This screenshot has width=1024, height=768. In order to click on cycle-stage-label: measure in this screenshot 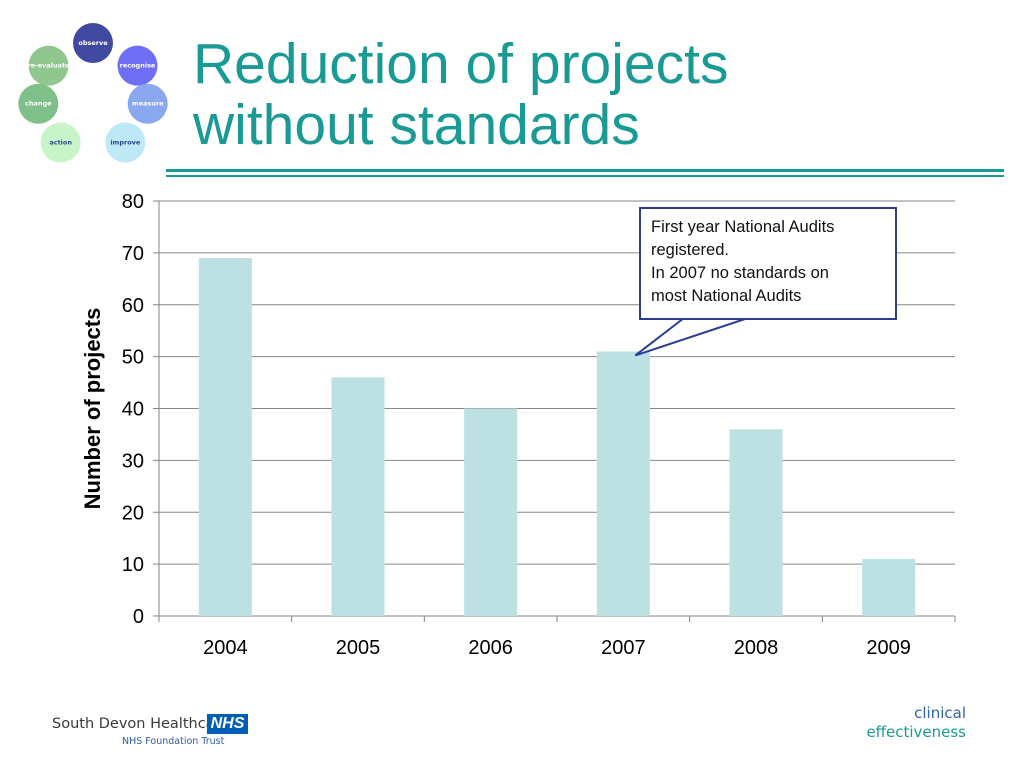, I will do `click(148, 104)`.